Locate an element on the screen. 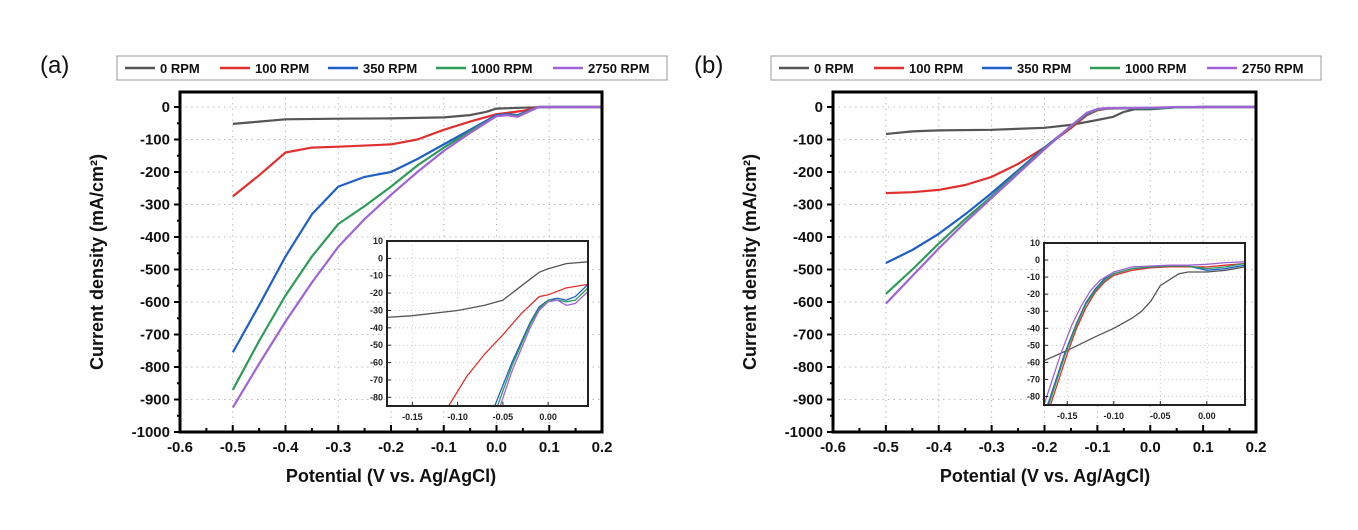  panel-label: (b) is located at coordinates (708, 65).